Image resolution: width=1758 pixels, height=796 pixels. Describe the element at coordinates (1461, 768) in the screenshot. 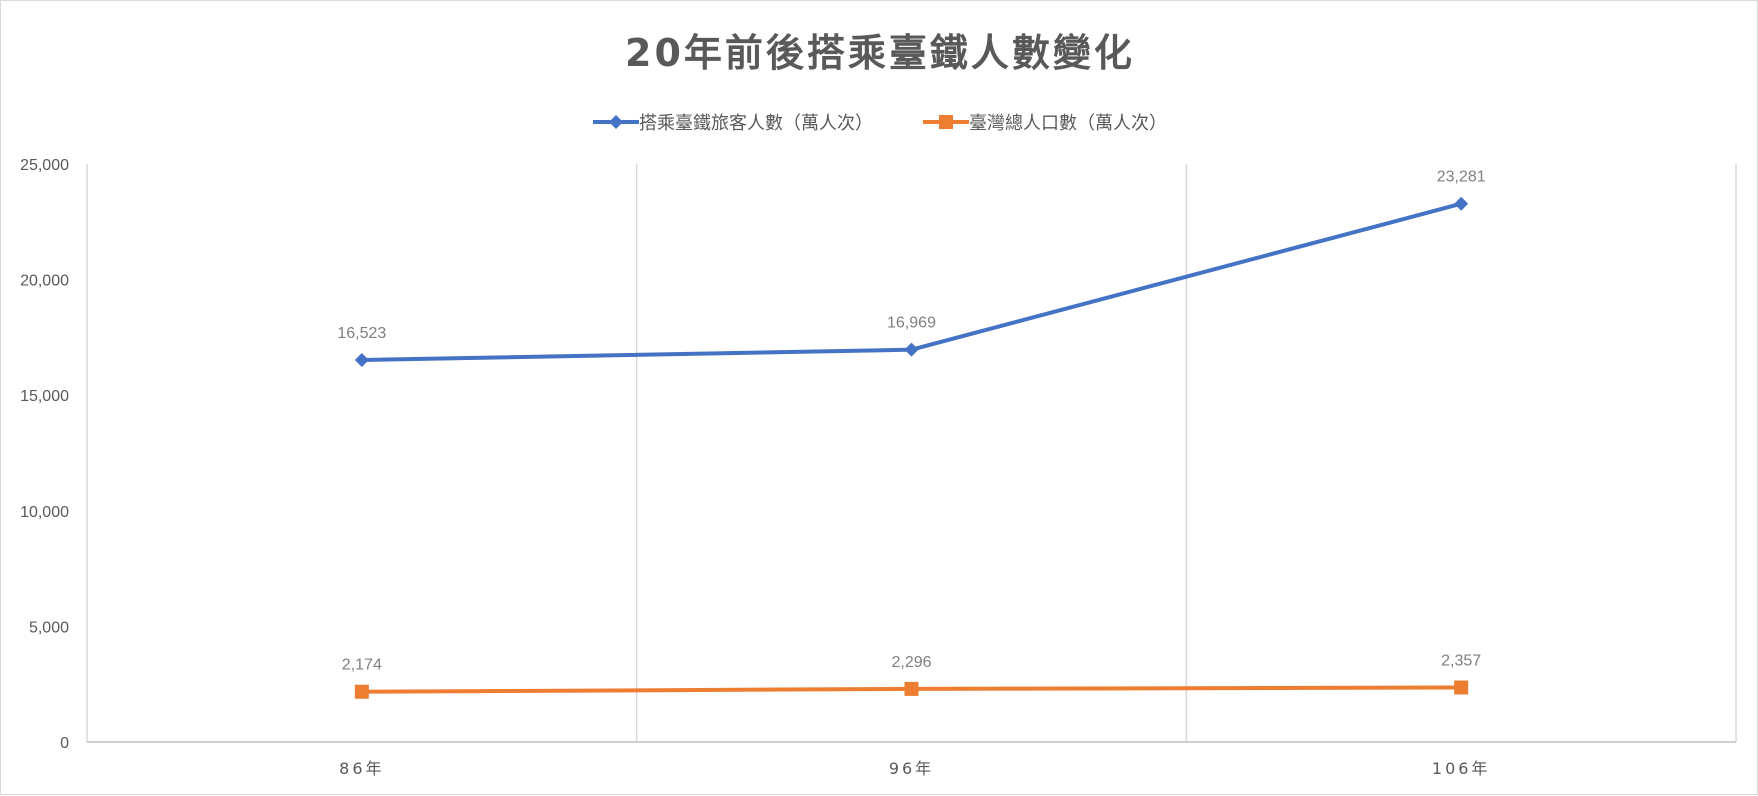

I see `x-tick-label: 106年` at that location.